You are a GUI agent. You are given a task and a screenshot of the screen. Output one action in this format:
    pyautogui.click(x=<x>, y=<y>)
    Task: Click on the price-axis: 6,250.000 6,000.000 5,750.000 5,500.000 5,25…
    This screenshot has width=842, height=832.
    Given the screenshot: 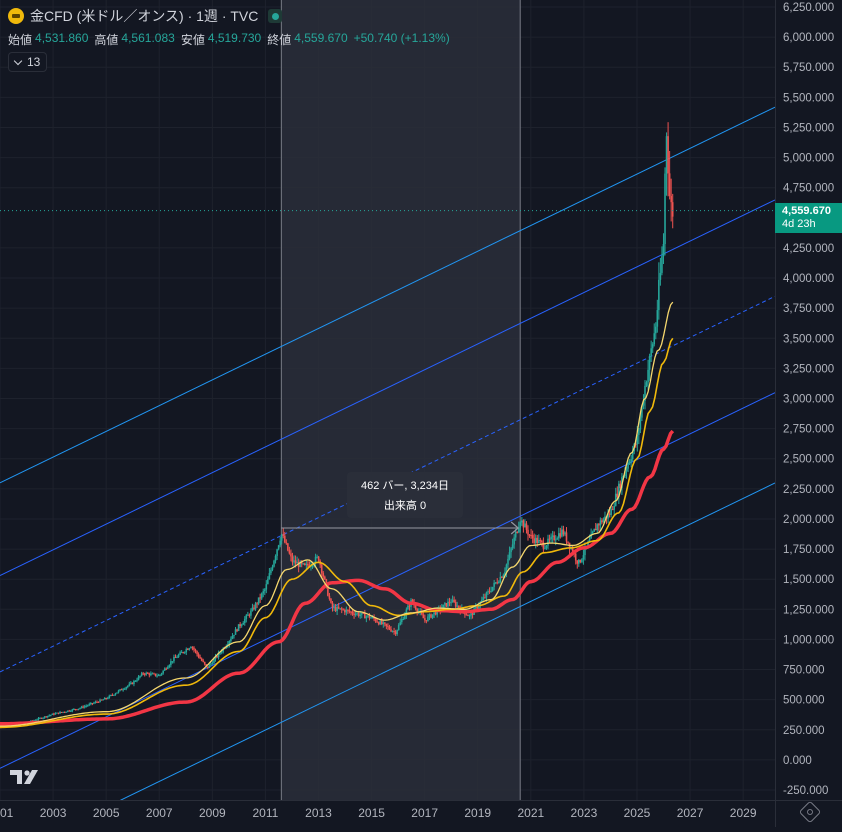 What is the action you would take?
    pyautogui.click(x=808, y=399)
    